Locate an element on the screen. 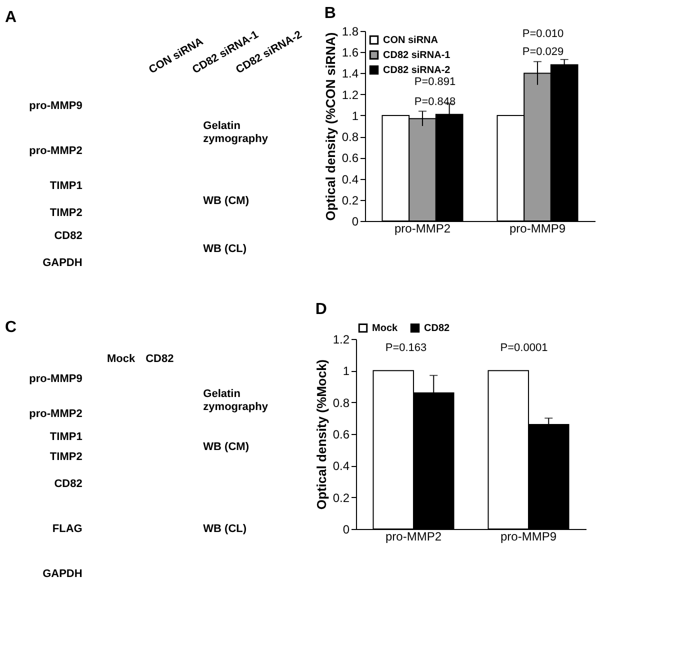 This screenshot has height=653, width=694. annotation: P=0.848 is located at coordinates (435, 102).